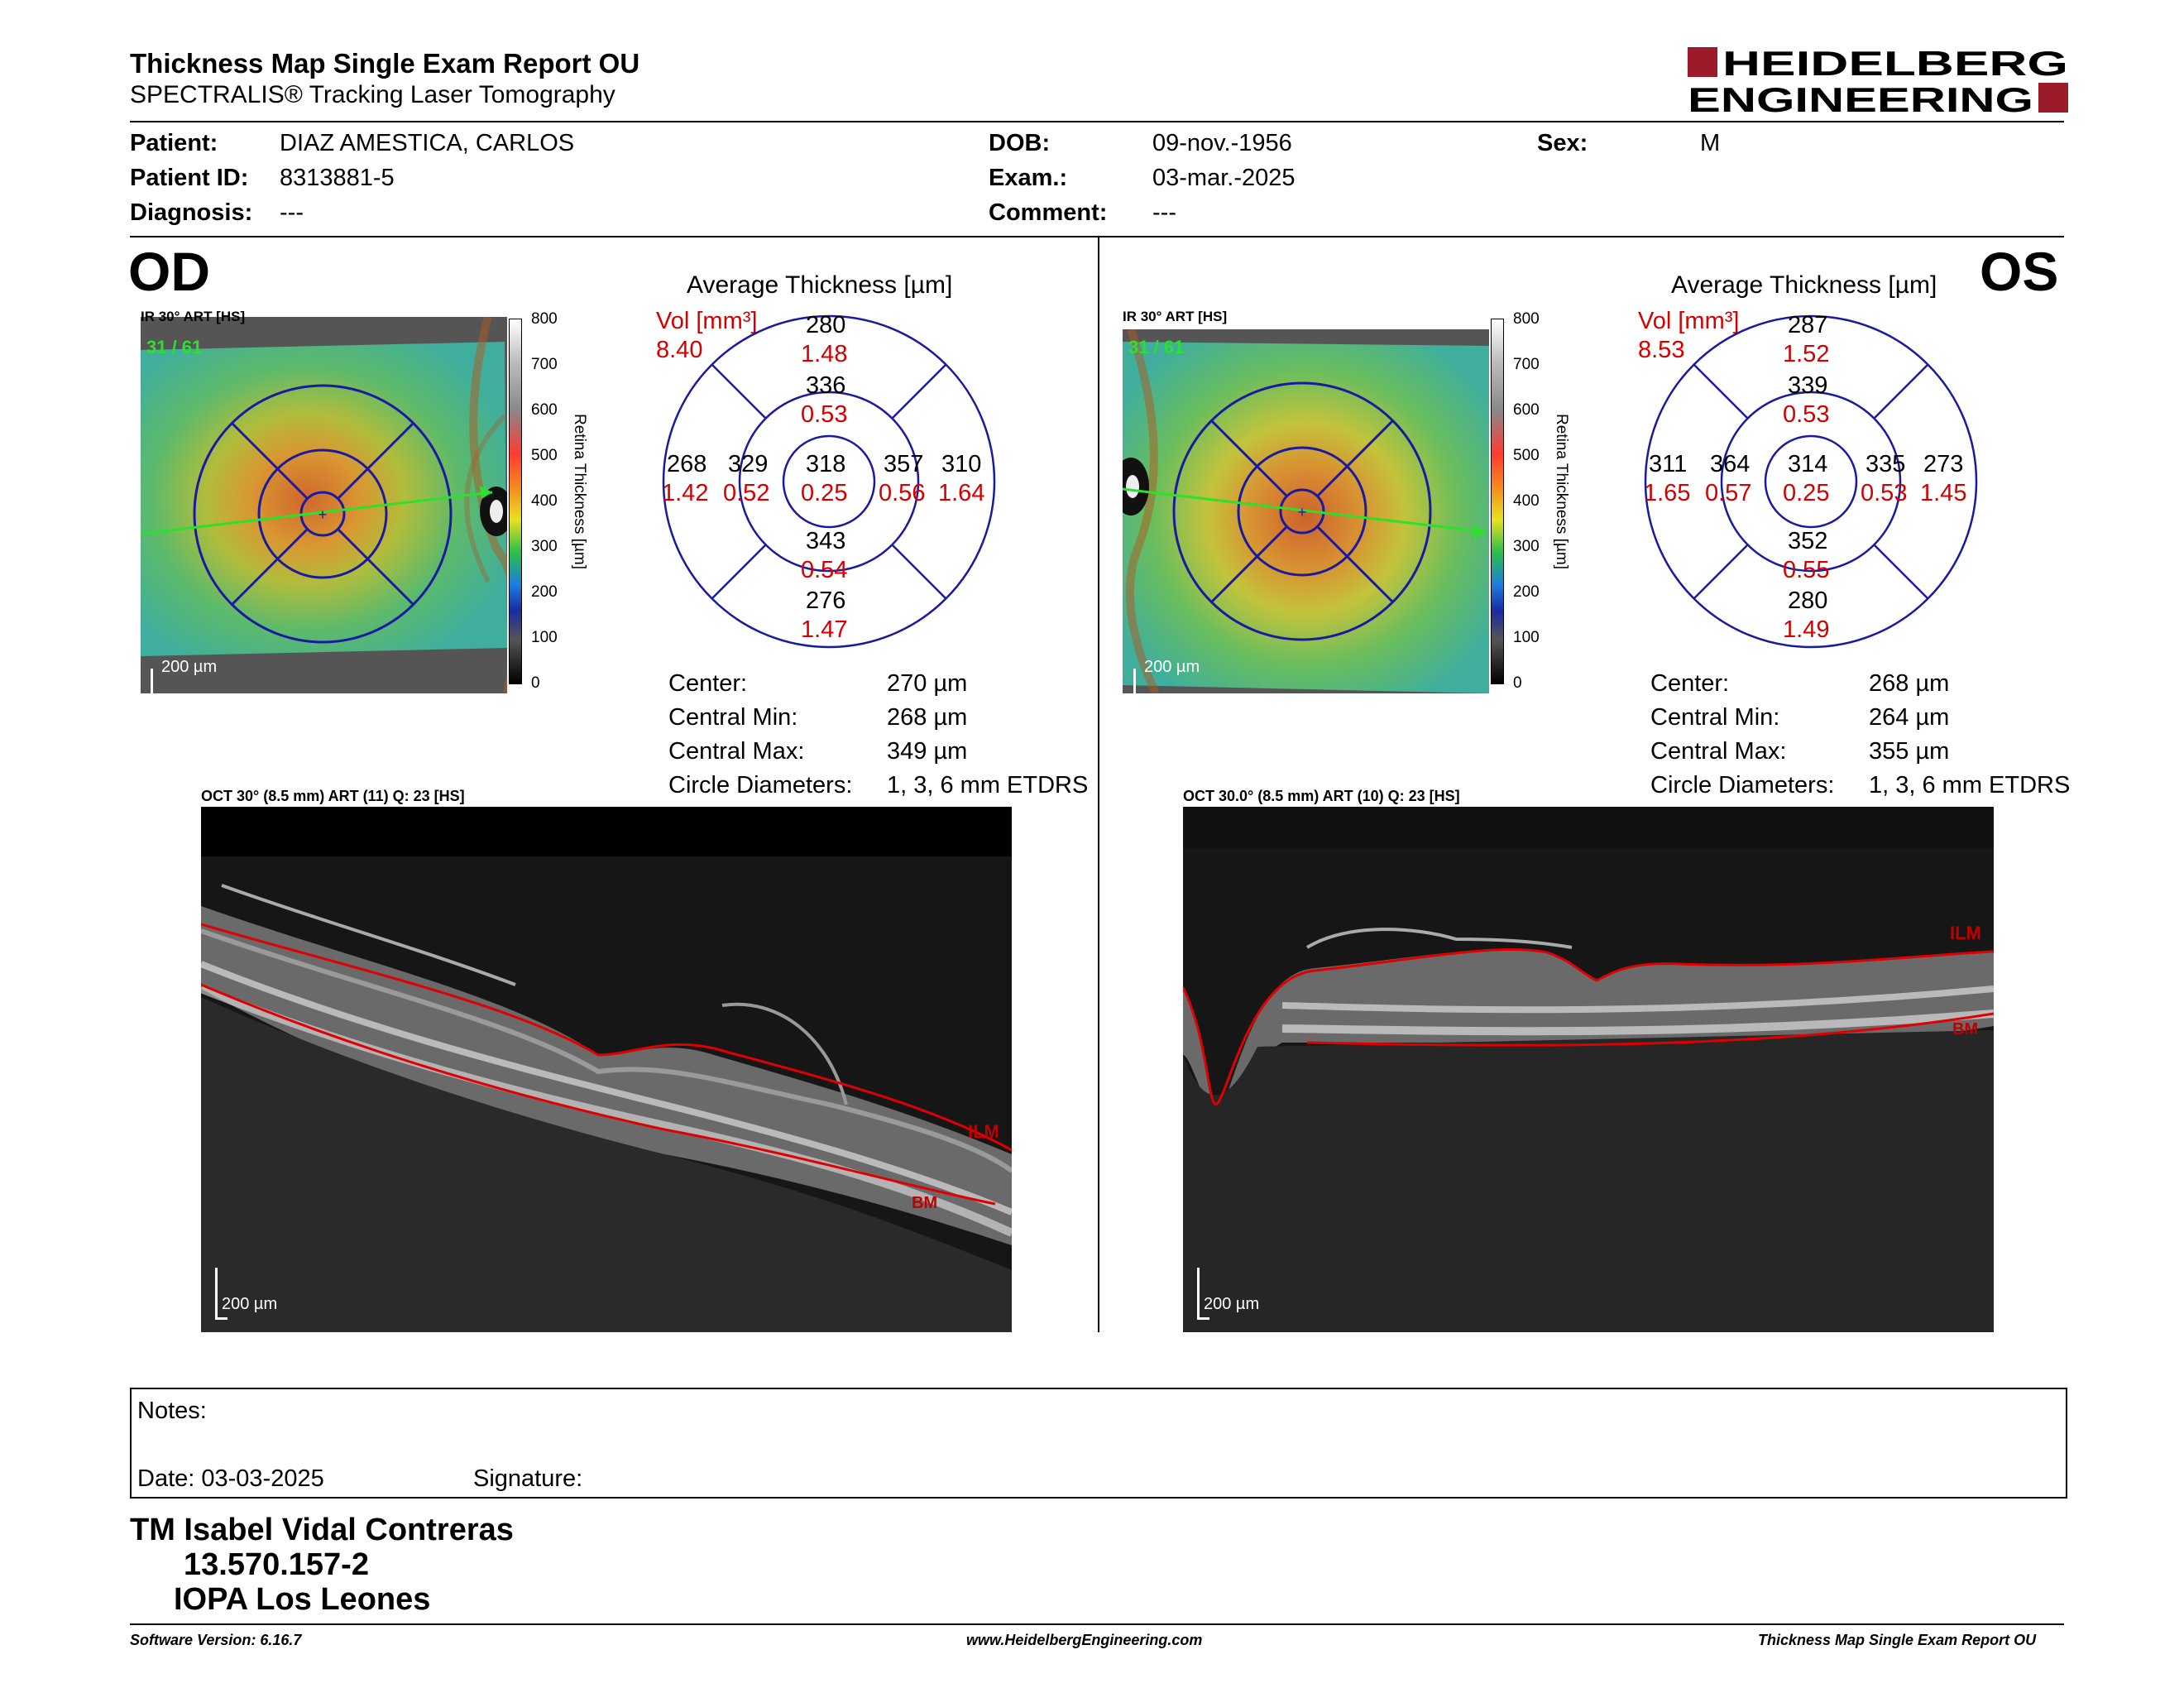  Describe the element at coordinates (1715, 717) in the screenshot. I see `os-stat-min-label: Central Min:` at that location.